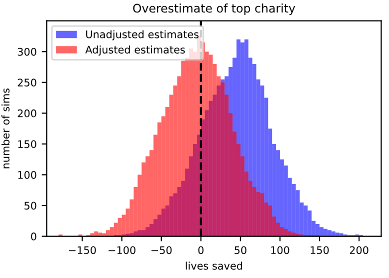 This screenshot has height=278, width=389. I want to click on x-tick-label: −100, so click(122, 250).